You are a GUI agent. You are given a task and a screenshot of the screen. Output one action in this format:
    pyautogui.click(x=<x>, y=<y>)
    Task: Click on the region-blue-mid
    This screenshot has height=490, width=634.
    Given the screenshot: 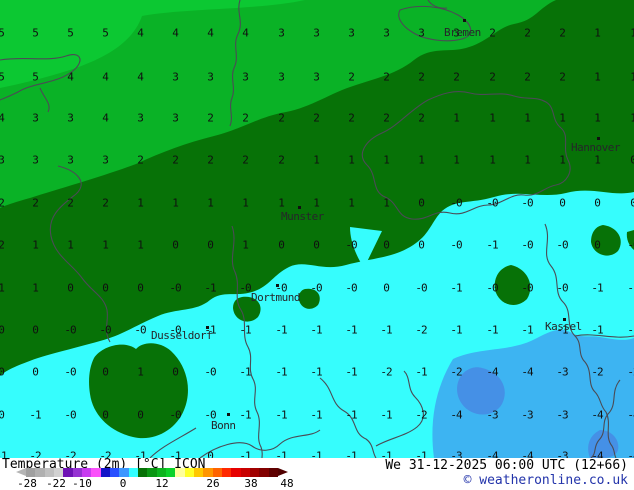 What is the action you would take?
    pyautogui.click(x=533, y=393)
    